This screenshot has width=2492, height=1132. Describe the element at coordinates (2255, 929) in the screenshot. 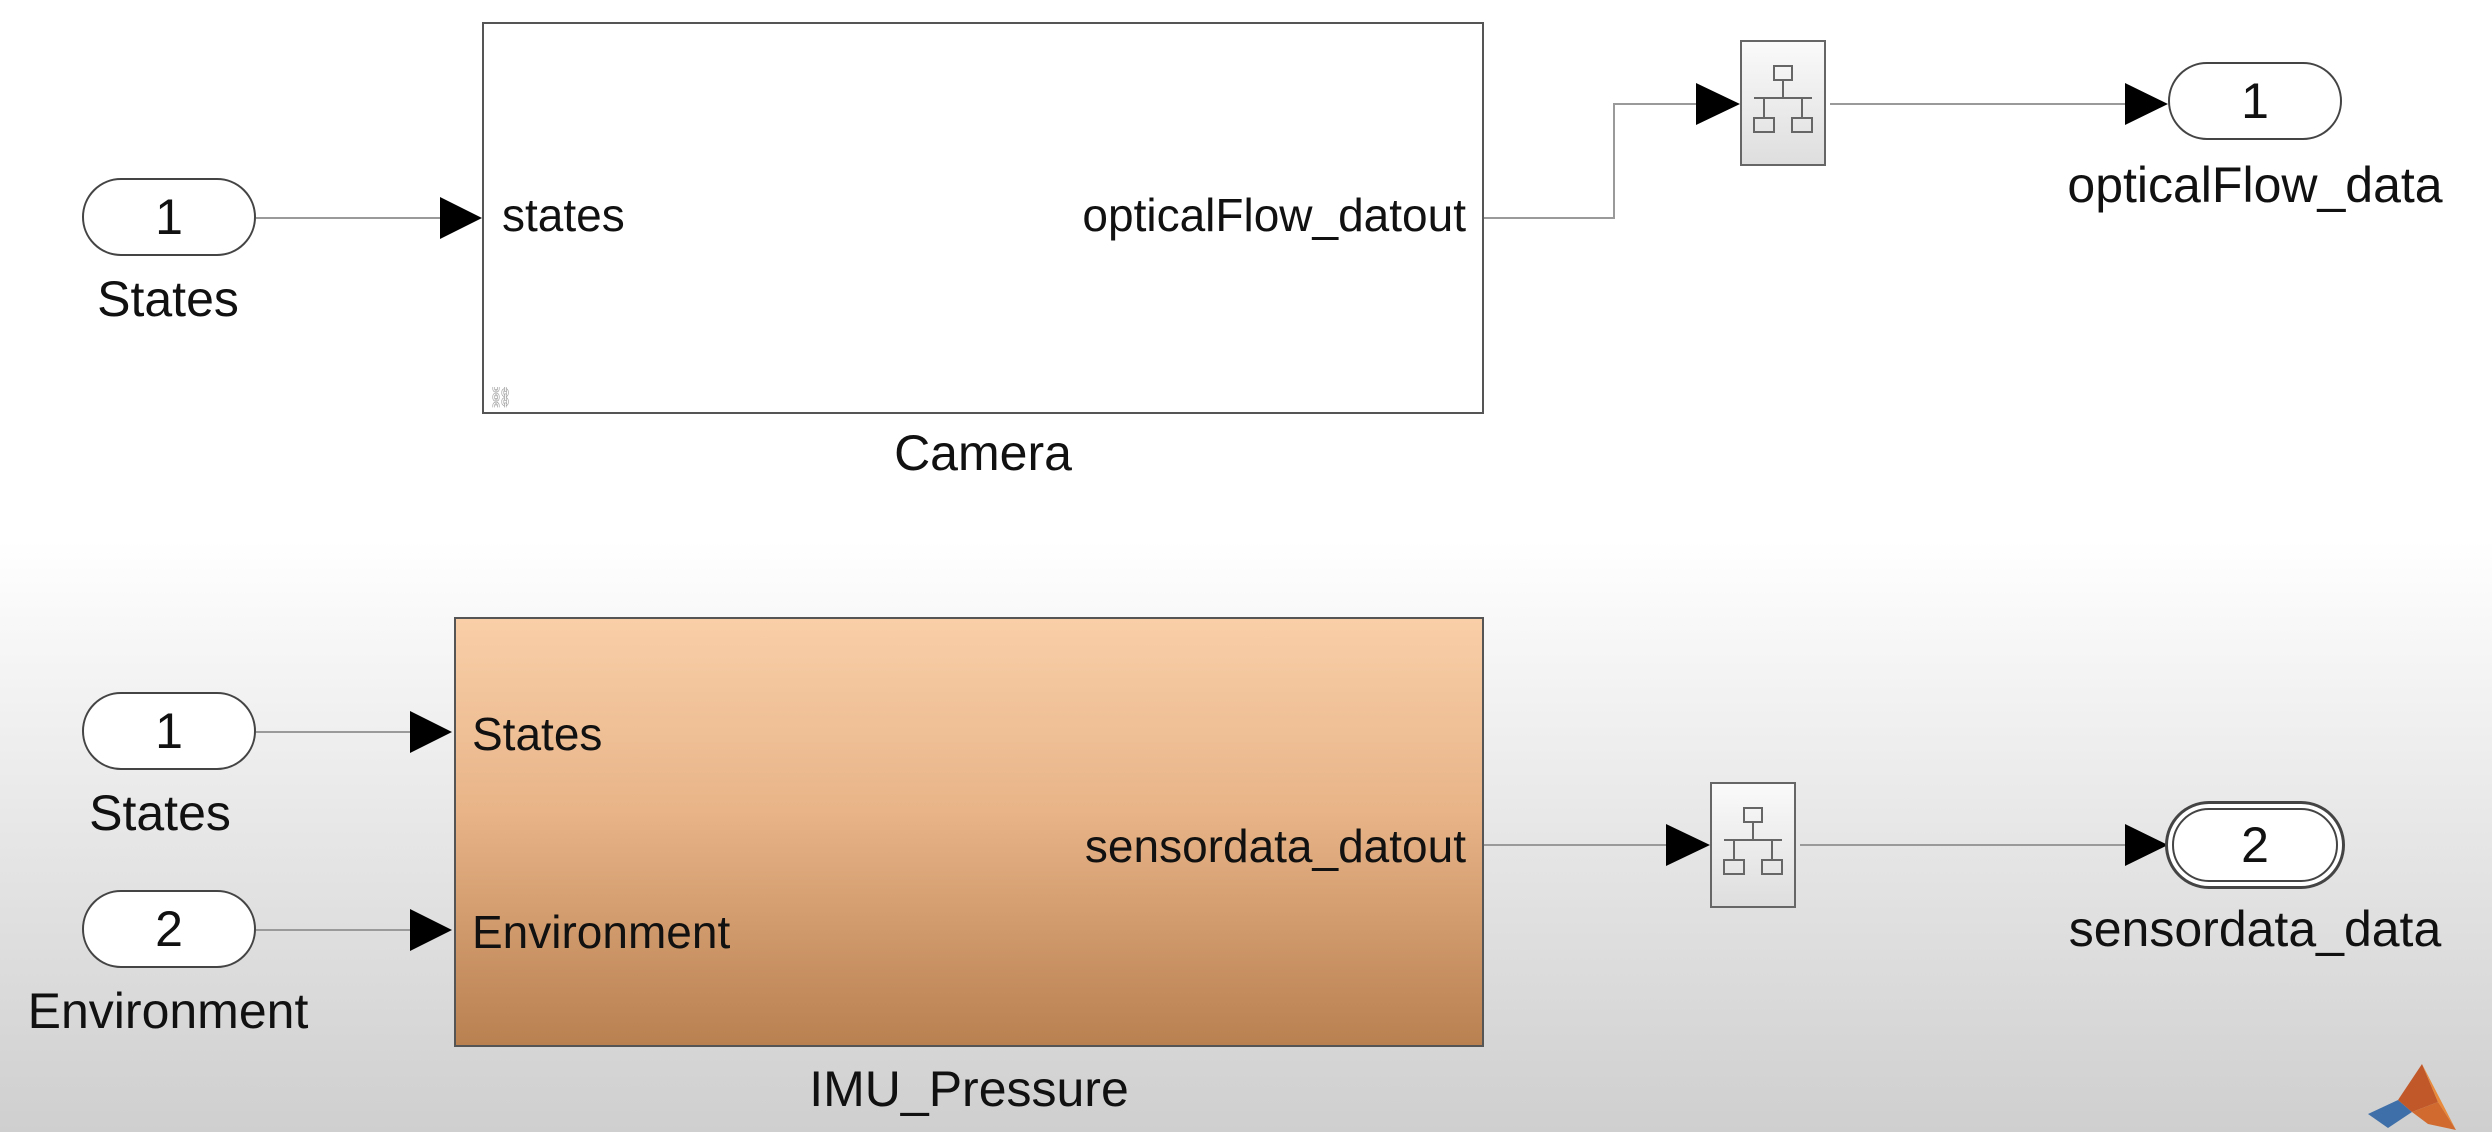

I see `outport-label: sensordata_data` at that location.